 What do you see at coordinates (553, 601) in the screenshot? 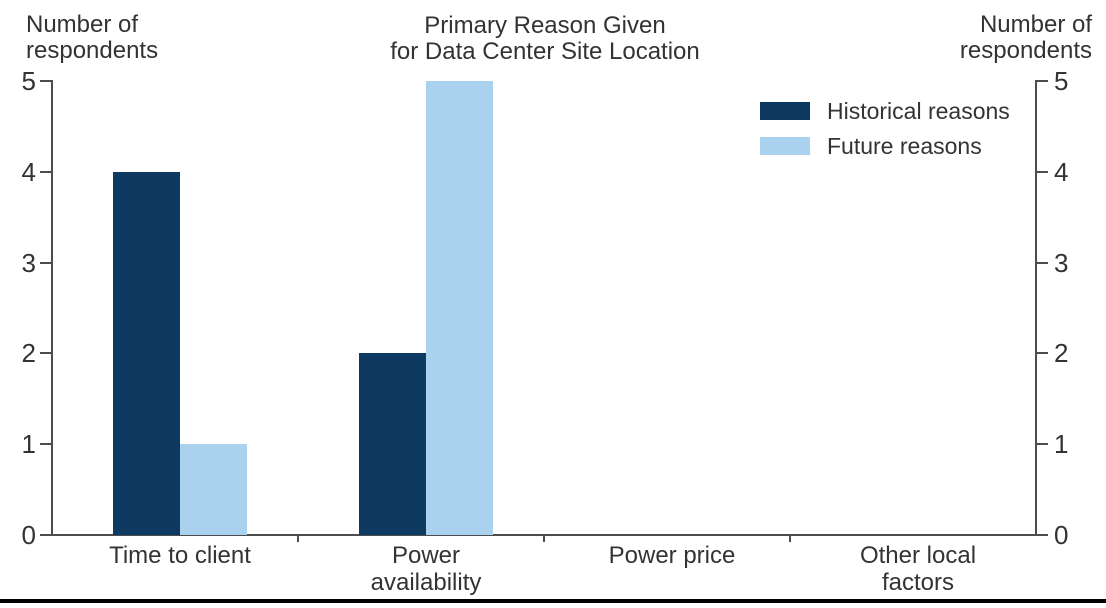
I see `bottom-rule` at bounding box center [553, 601].